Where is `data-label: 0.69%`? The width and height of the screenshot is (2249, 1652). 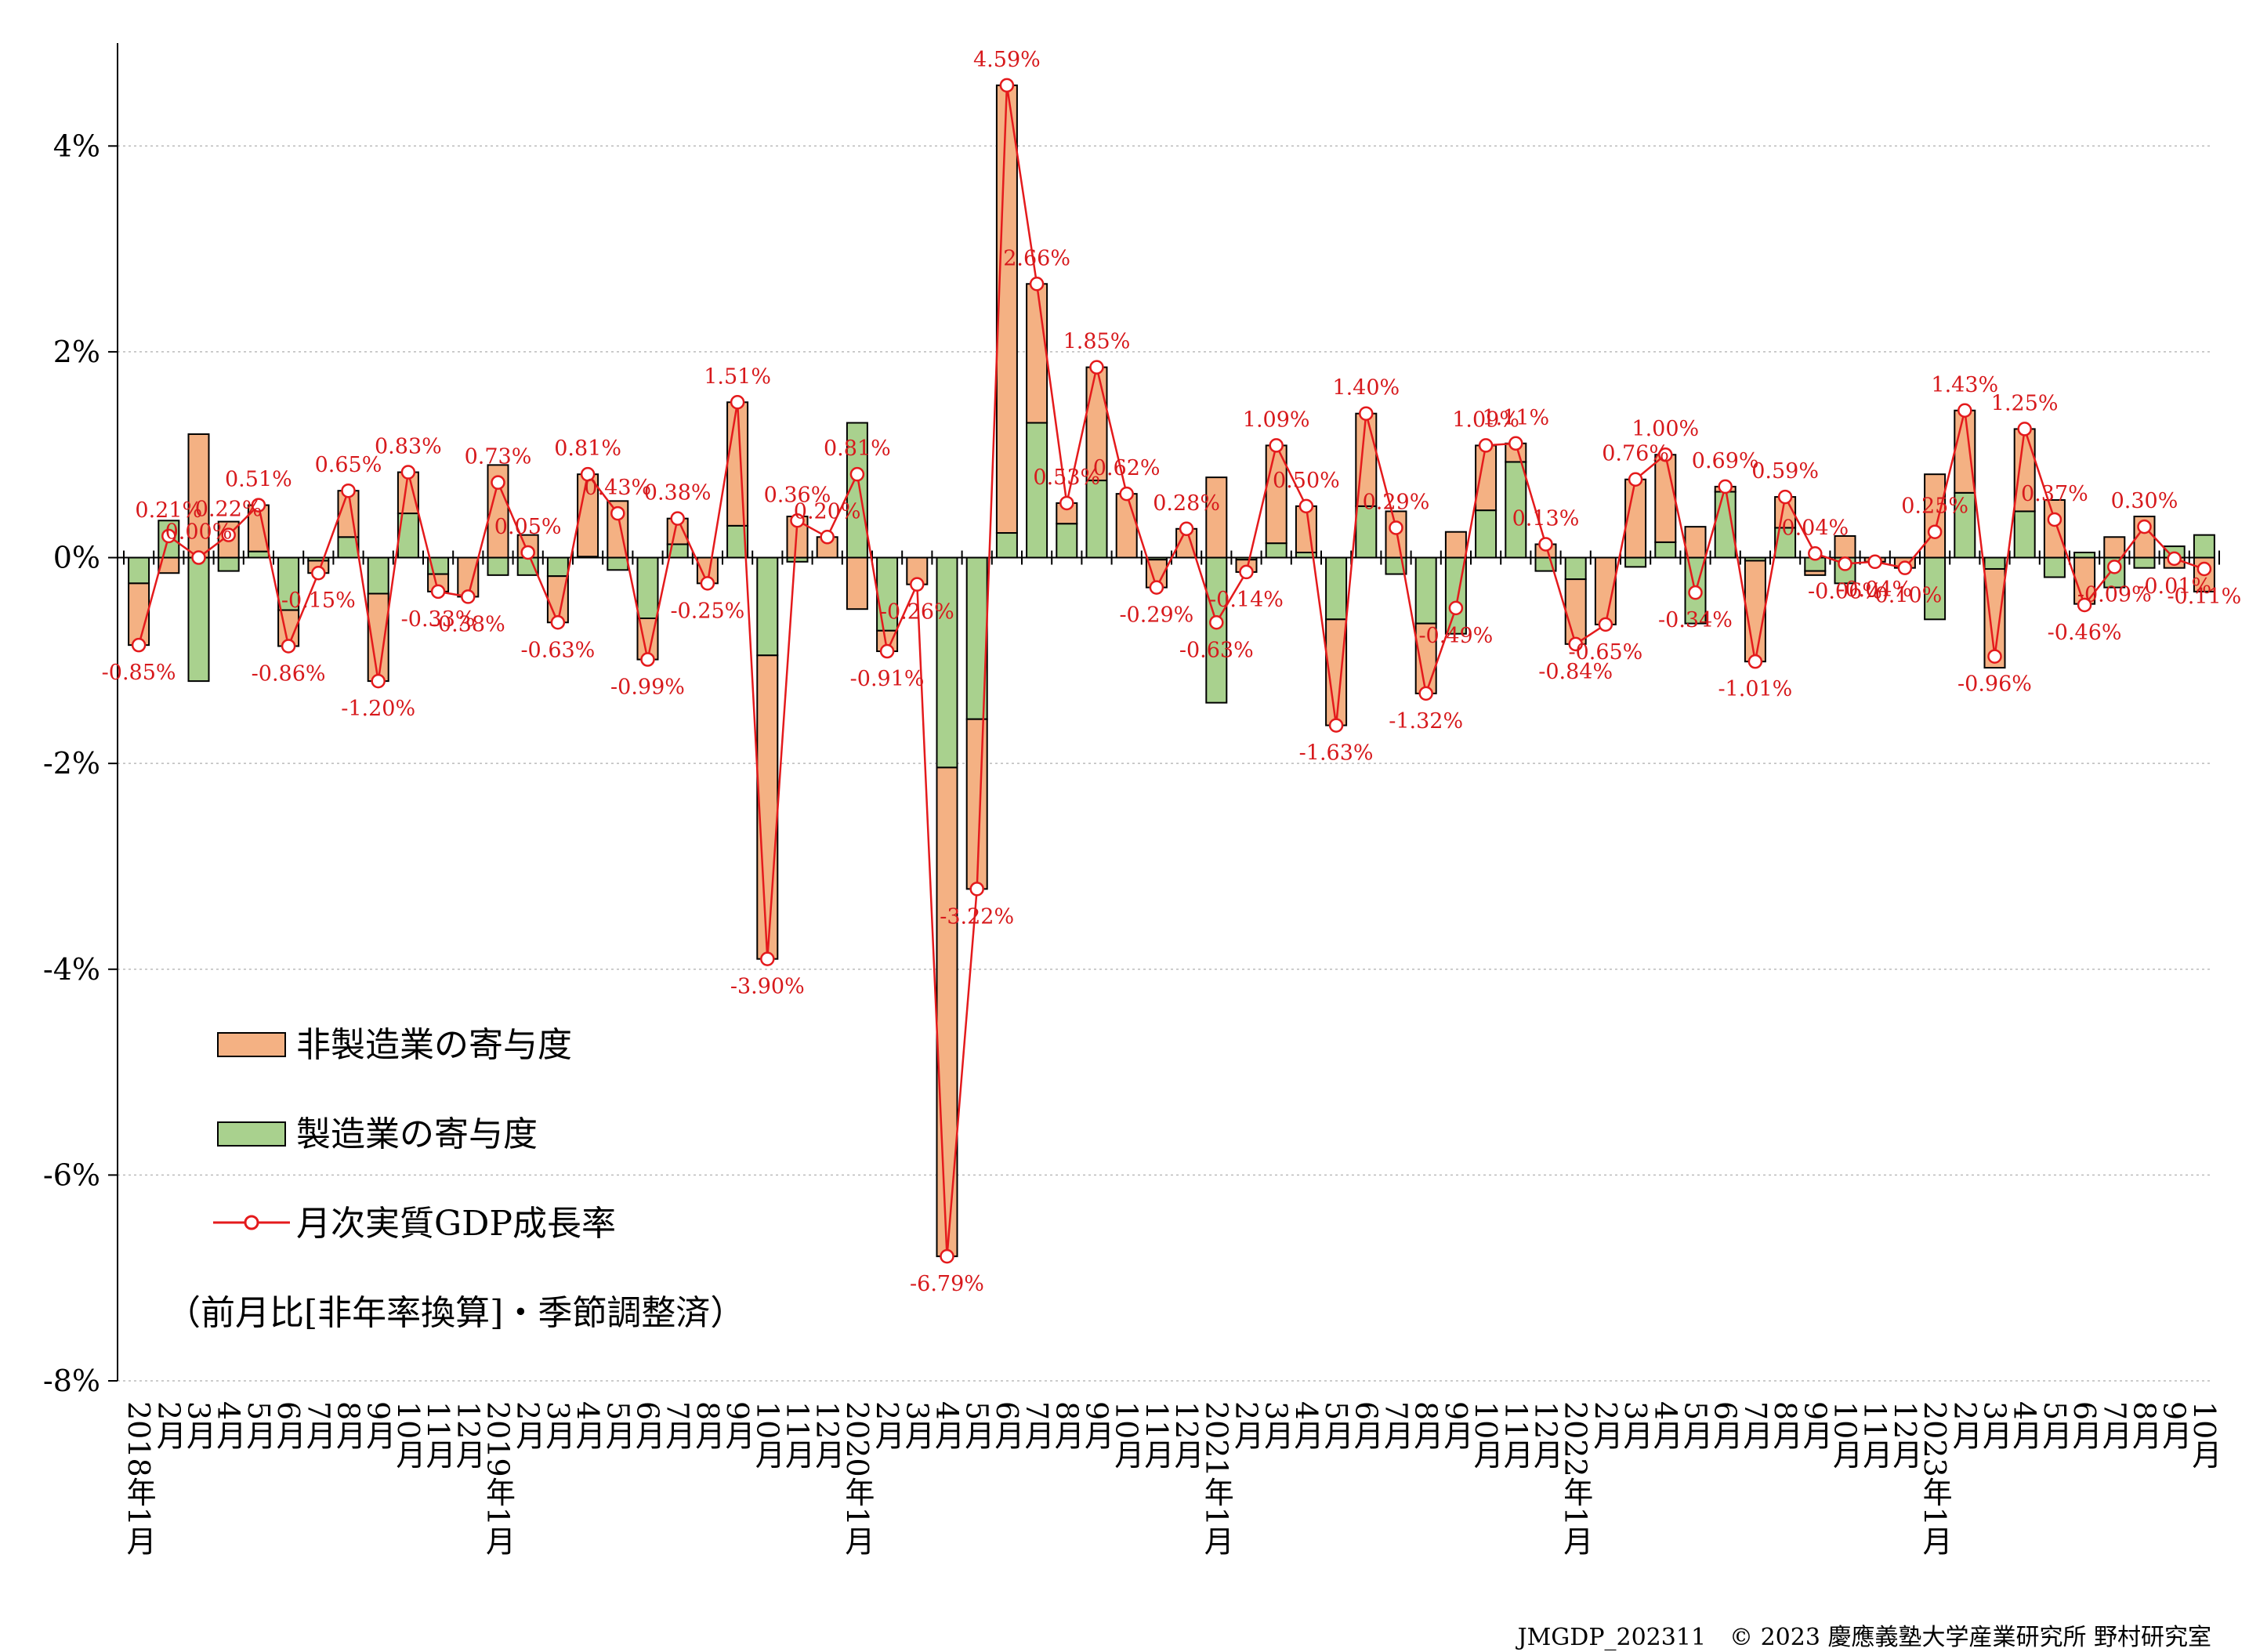
data-label: 0.69% is located at coordinates (1726, 461).